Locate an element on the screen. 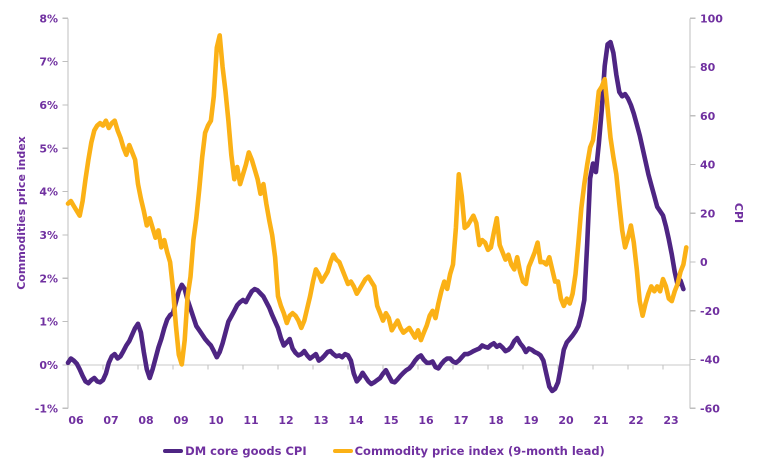 The image size is (768, 471). x-axis-year-label: 16 is located at coordinates (426, 420).